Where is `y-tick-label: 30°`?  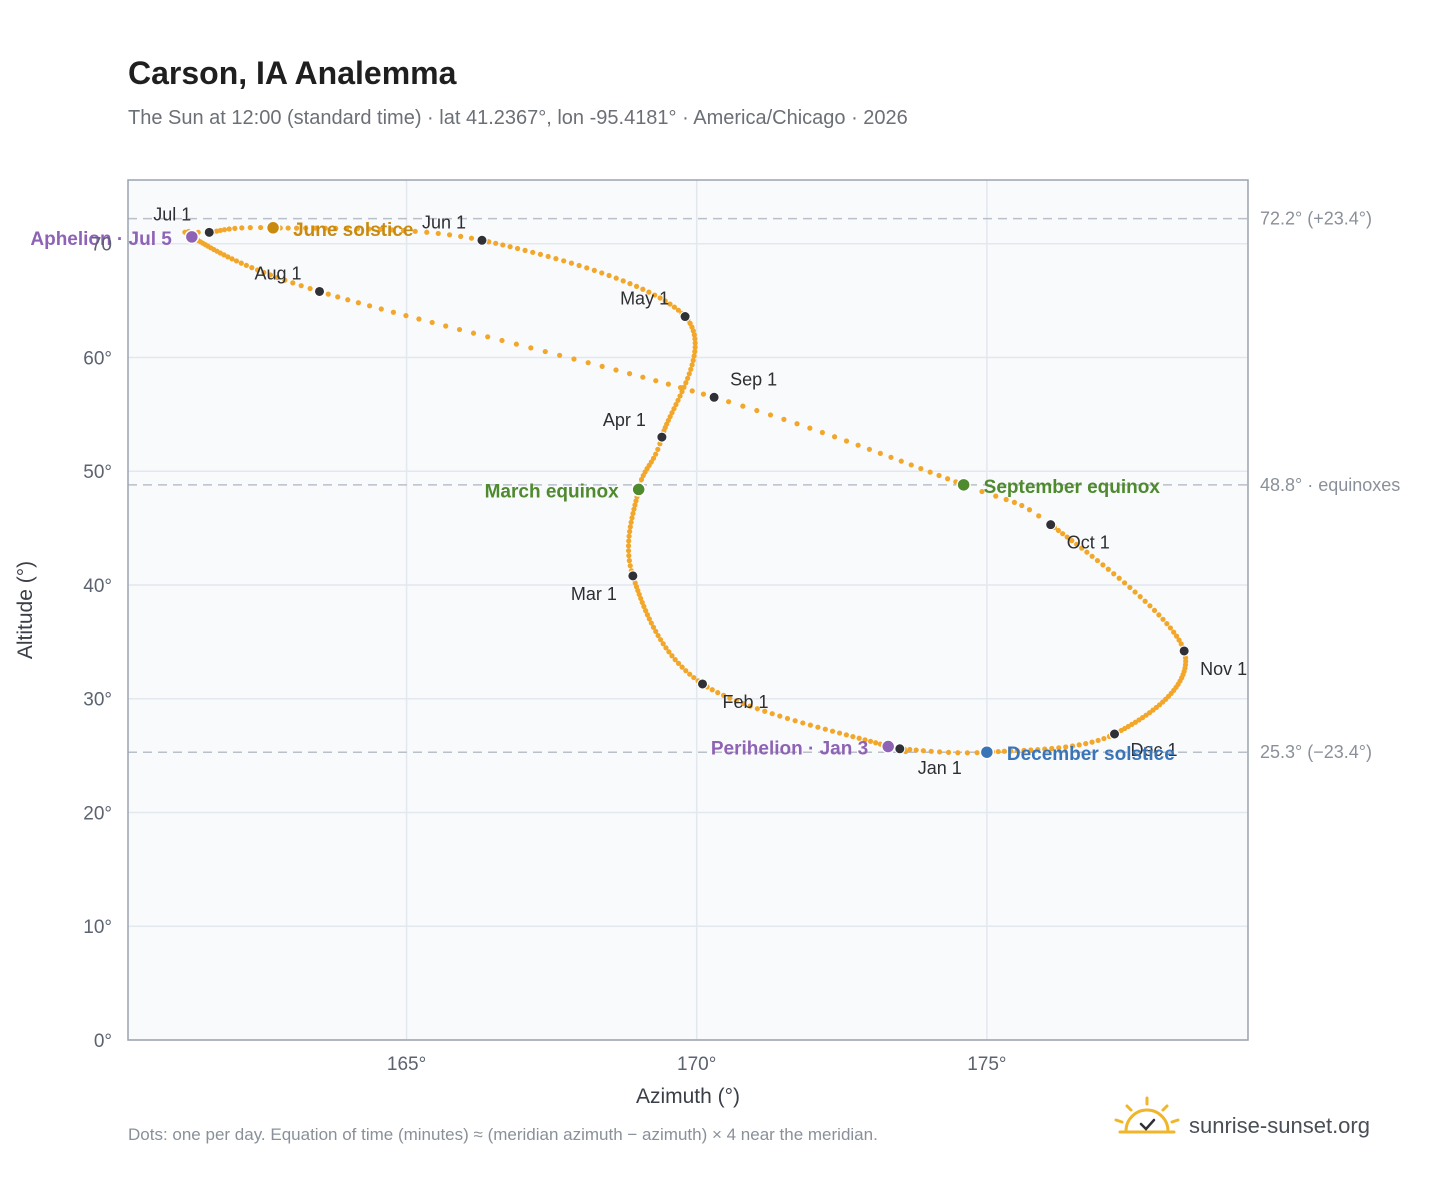 y-tick-label: 30° is located at coordinates (97, 700).